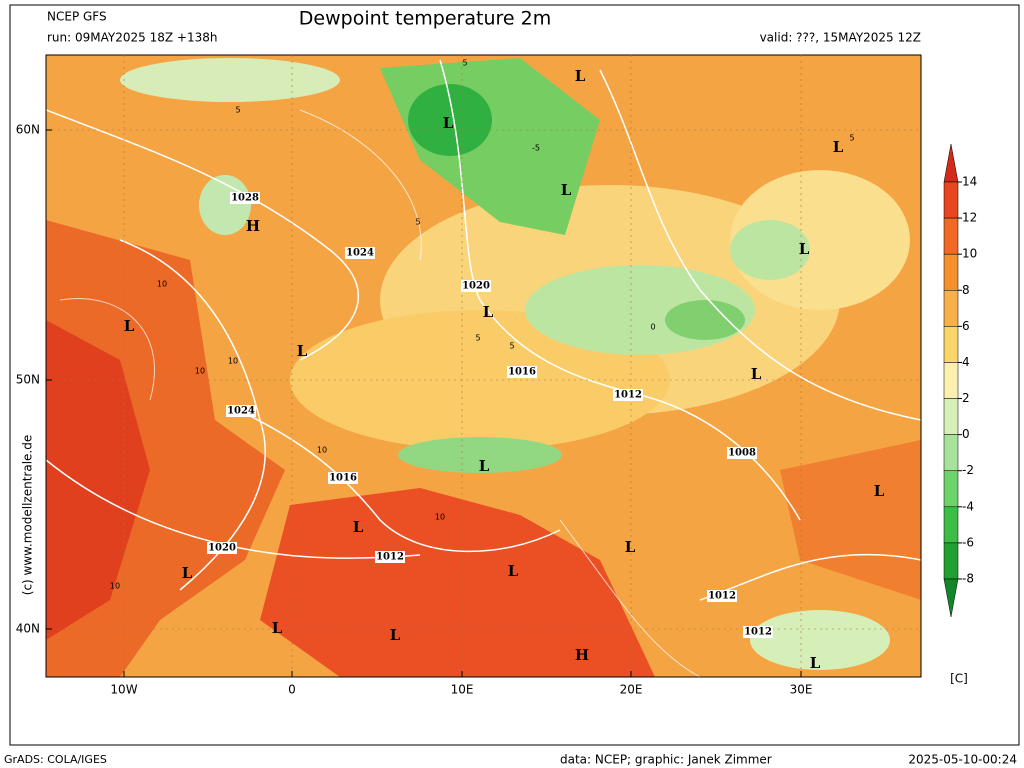  I want to click on north-sea-pale, so click(230, 80).